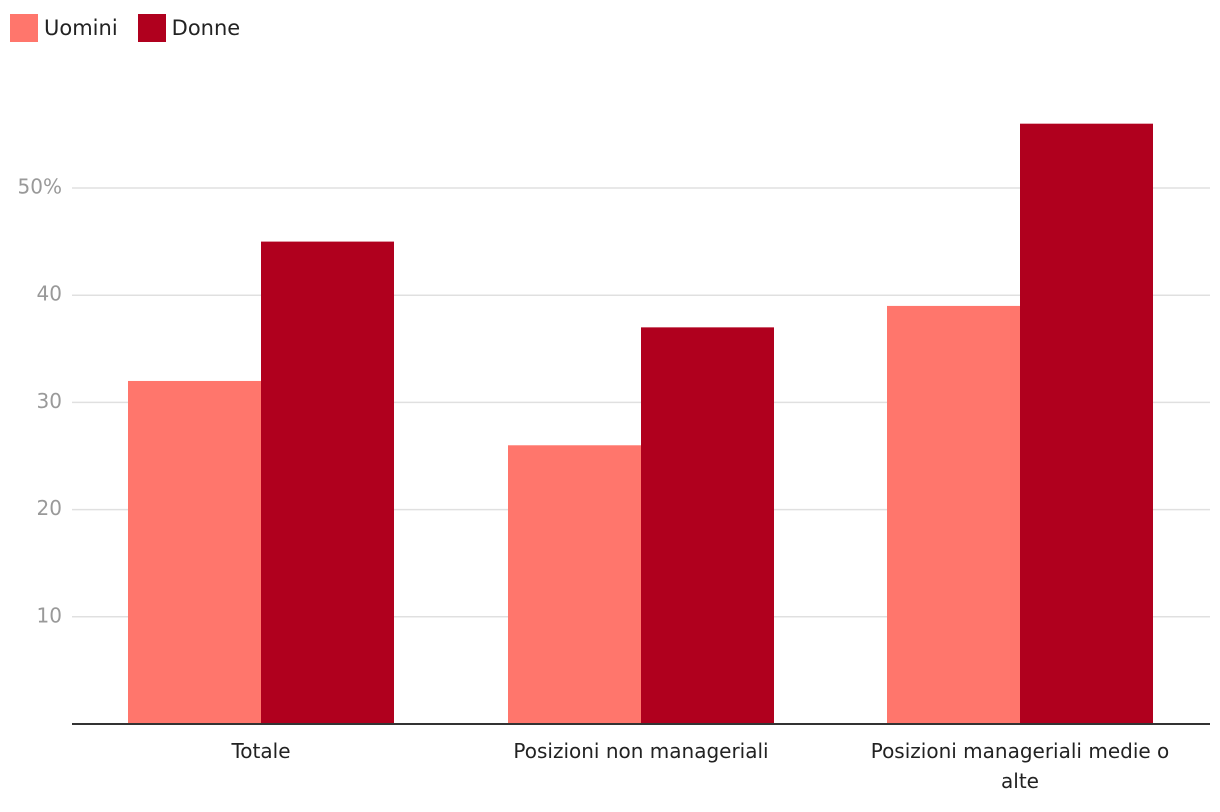 Image resolution: width=1220 pixels, height=812 pixels. Describe the element at coordinates (24, 28) in the screenshot. I see `legend-swatch-uomini` at that location.